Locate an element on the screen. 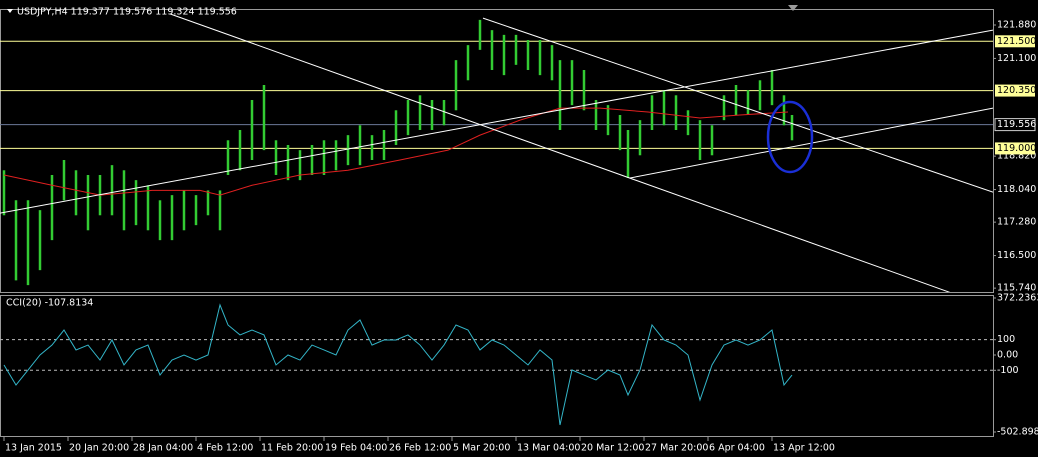 The image size is (1038, 457). y-tick-label: -502.8983 is located at coordinates (1017, 432).